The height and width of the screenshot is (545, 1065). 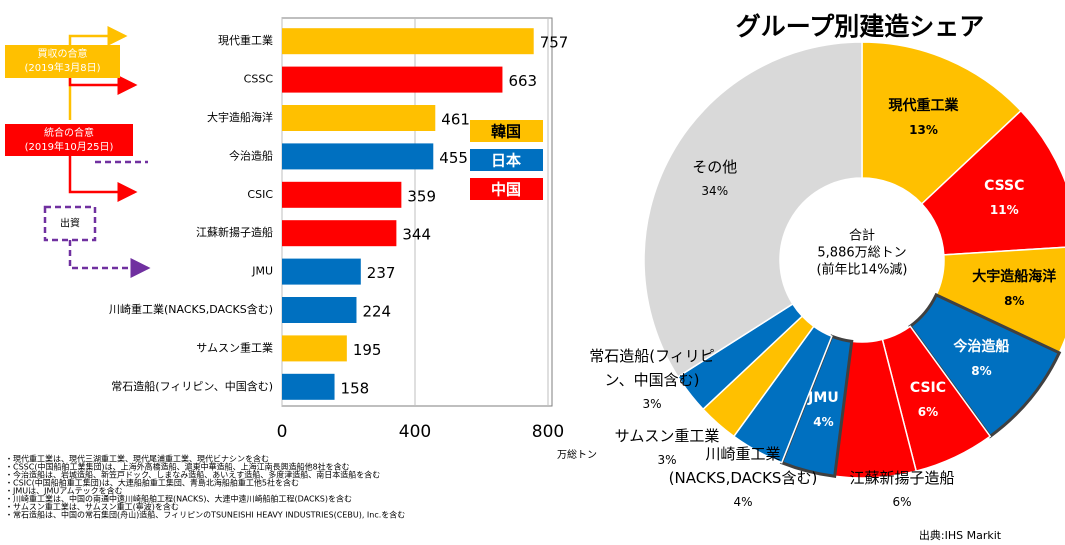 I want to click on arrows, so click(x=109, y=152).